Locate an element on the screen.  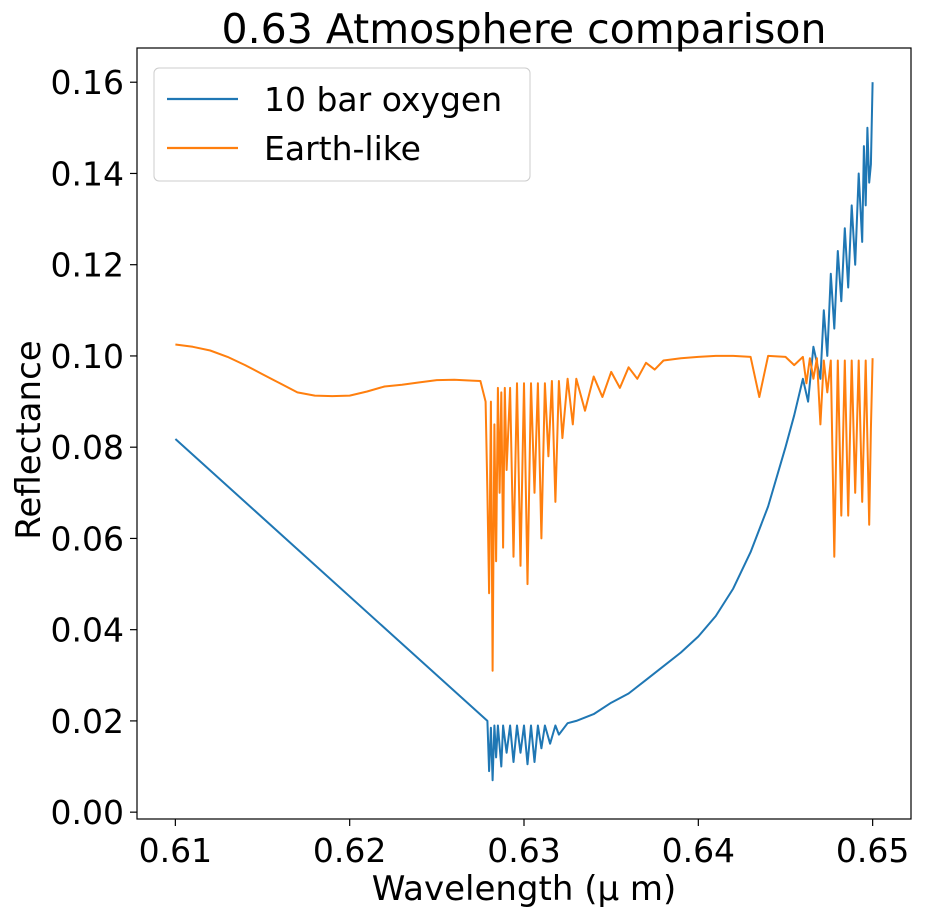
y-tick-label: 0.08 is located at coordinates (87, 447).